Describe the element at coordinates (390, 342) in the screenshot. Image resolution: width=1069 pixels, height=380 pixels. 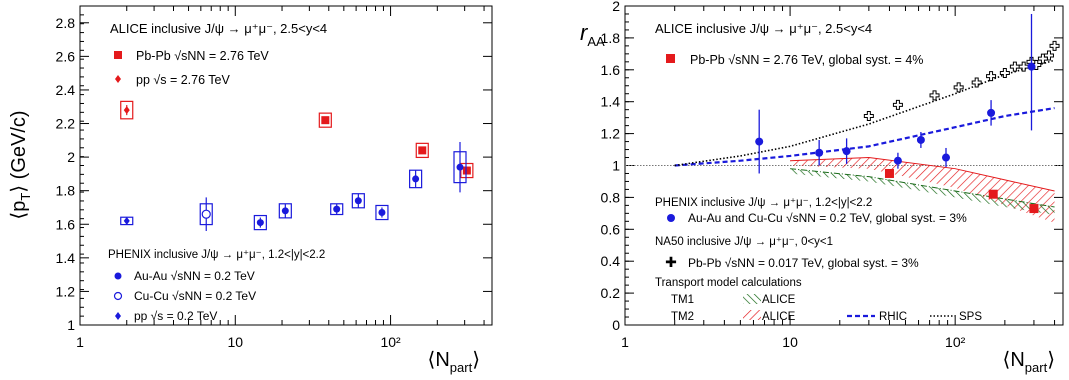
I see `left-xtick-label: 10²` at that location.